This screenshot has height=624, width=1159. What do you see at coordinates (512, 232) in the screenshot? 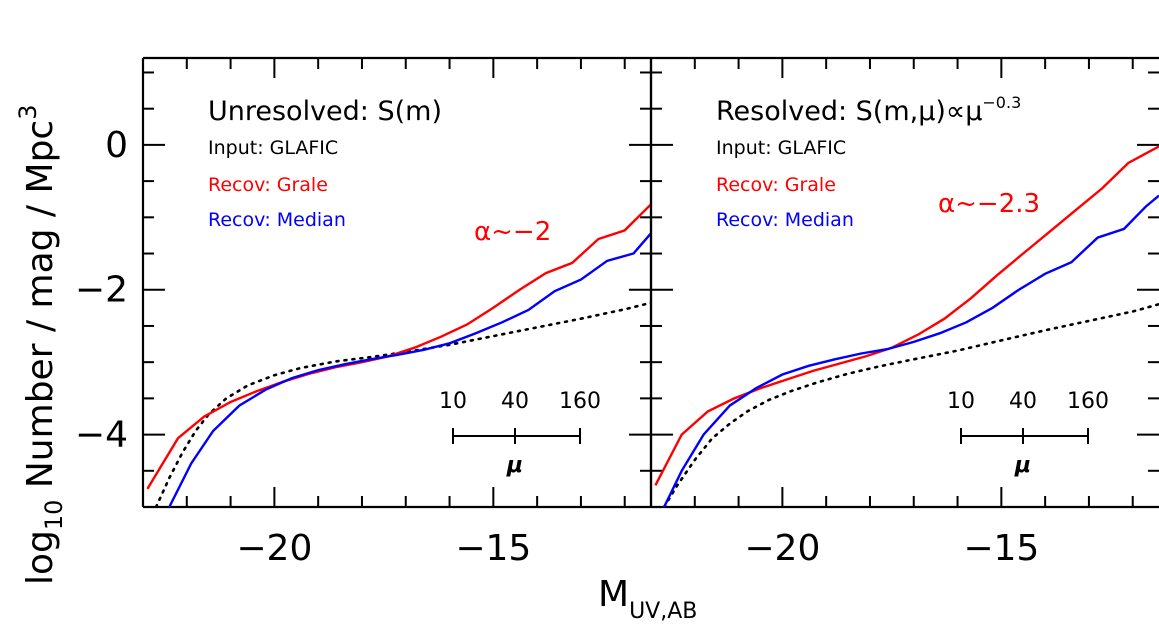
I see `alpha-label: α~−2` at bounding box center [512, 232].